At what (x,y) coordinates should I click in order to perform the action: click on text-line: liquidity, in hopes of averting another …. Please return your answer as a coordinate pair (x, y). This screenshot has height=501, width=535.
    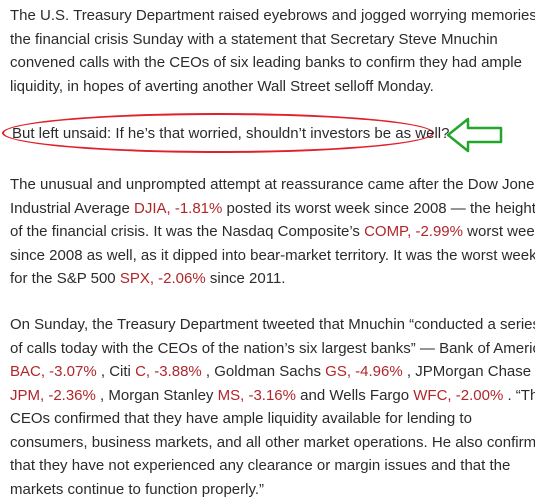
    Looking at the image, I should click on (267, 87).